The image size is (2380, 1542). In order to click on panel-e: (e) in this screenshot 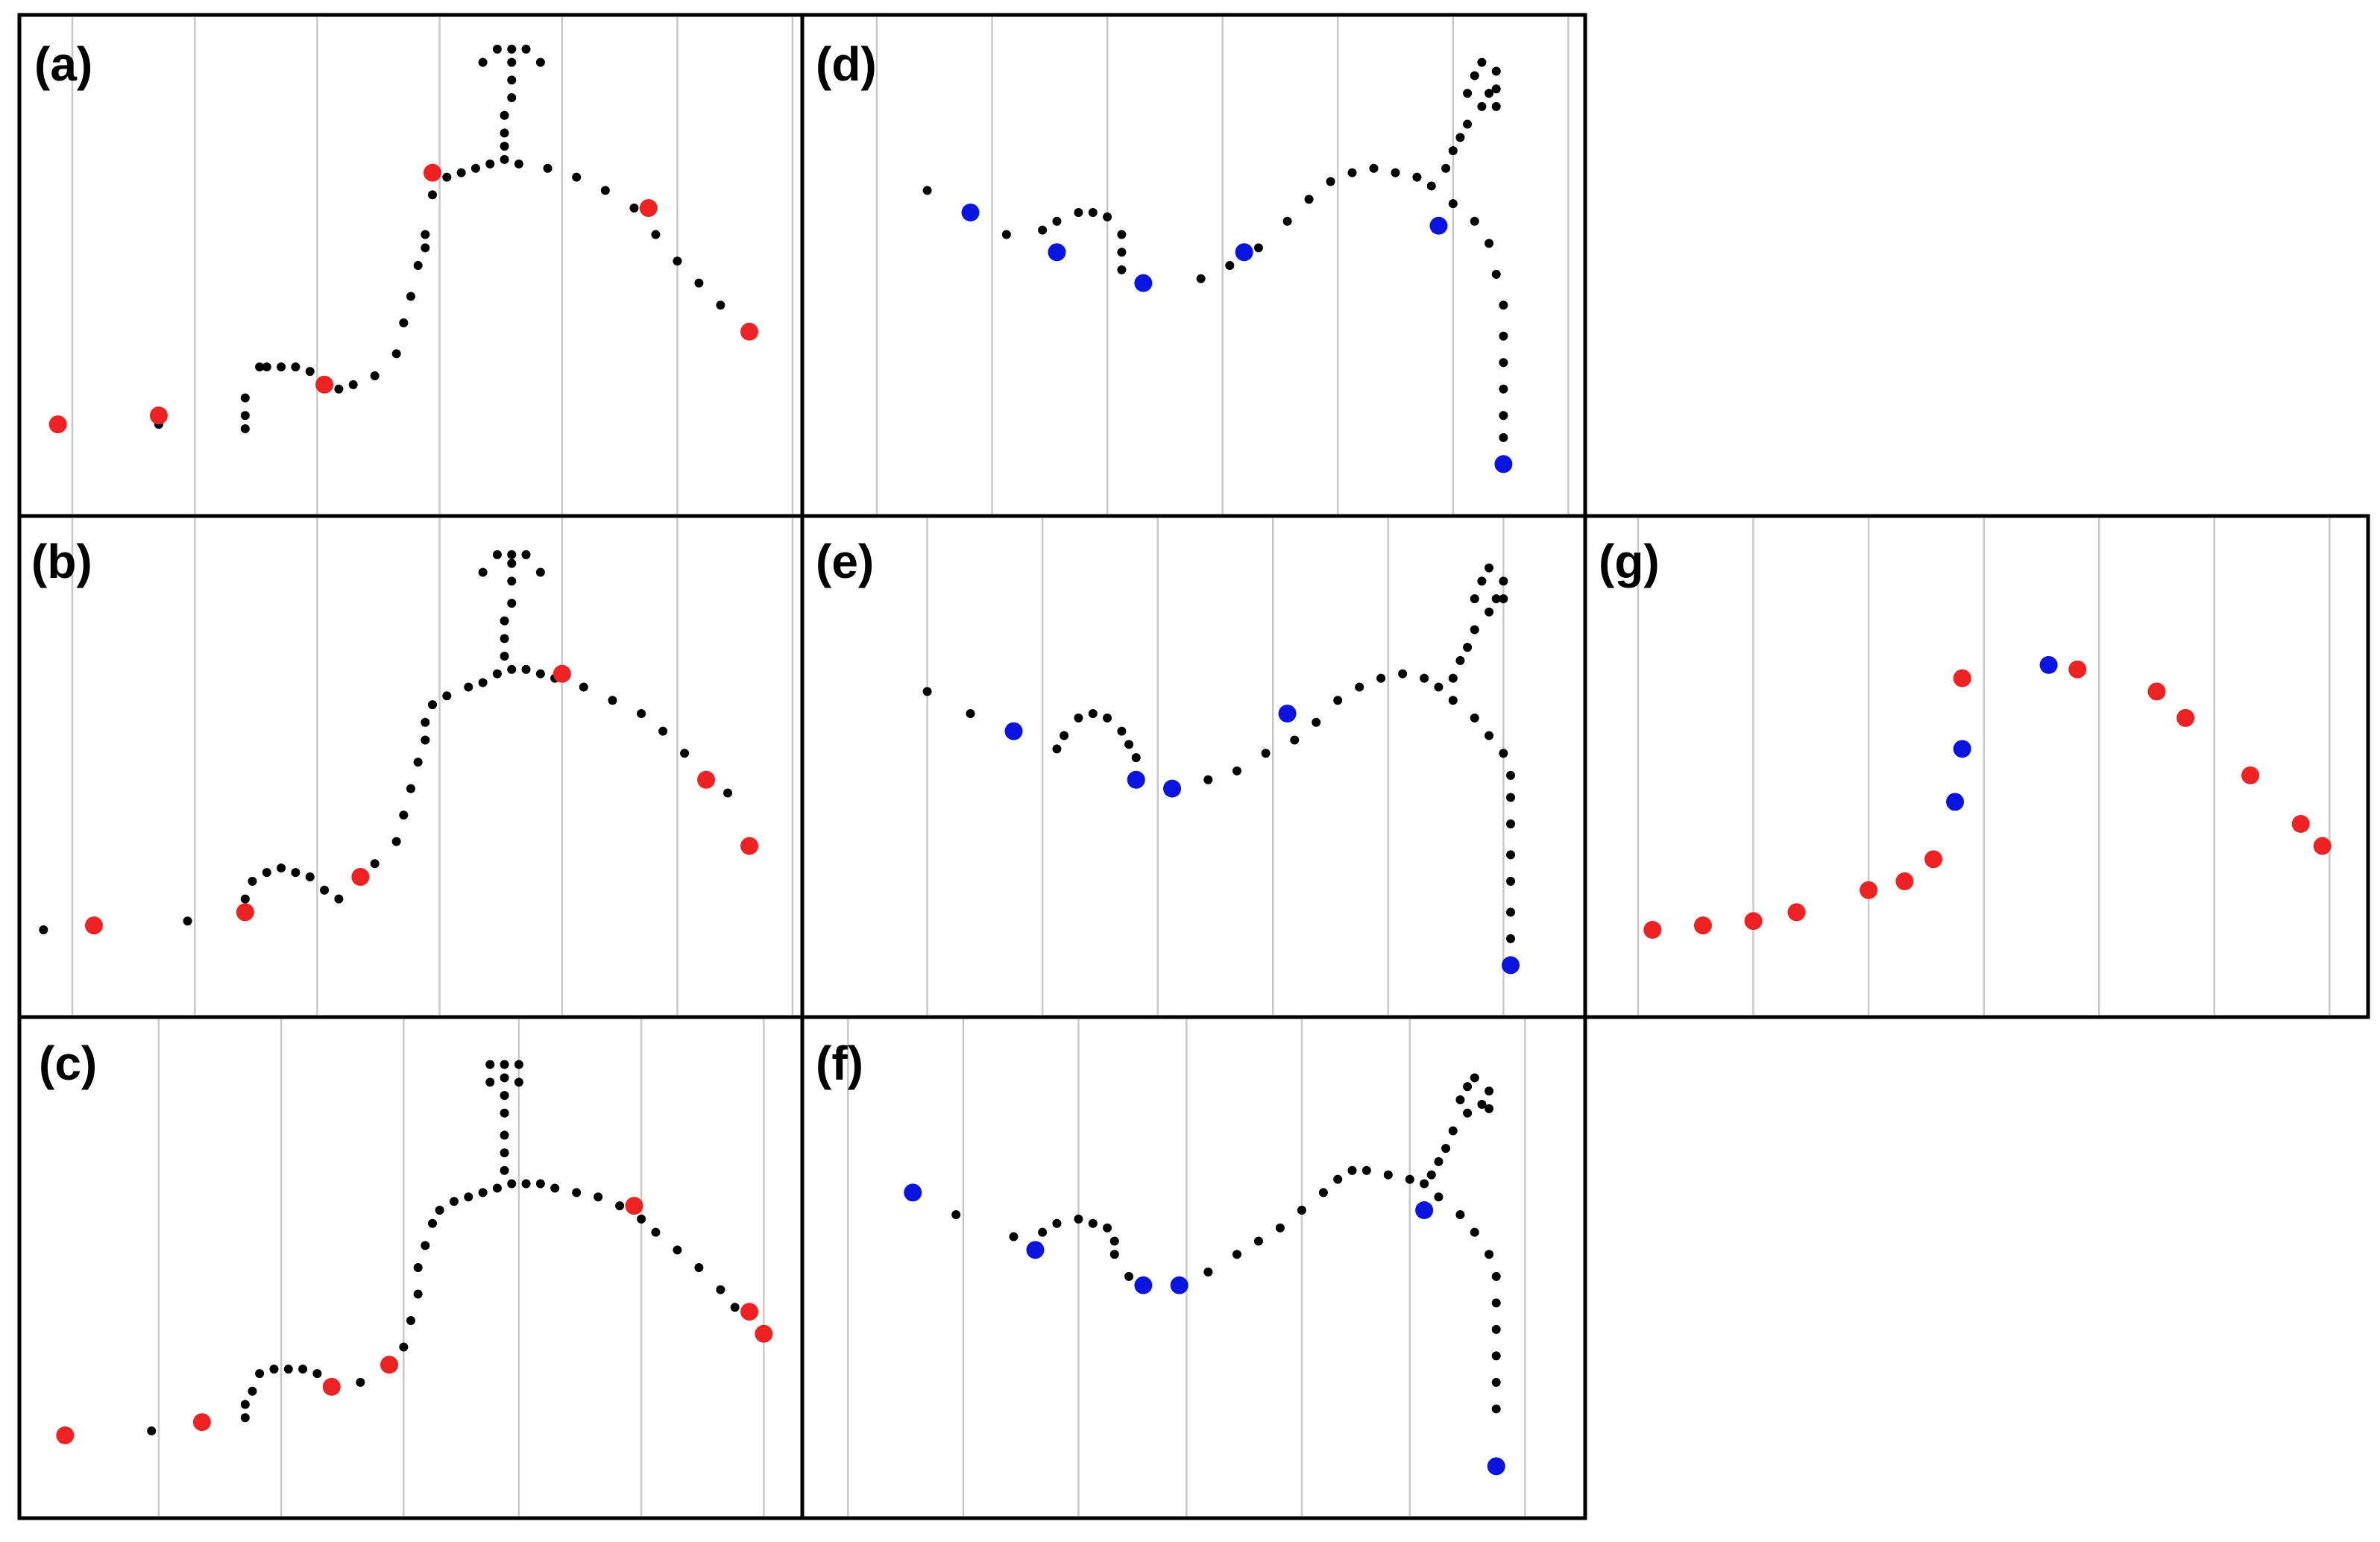, I will do `click(1193, 766)`.